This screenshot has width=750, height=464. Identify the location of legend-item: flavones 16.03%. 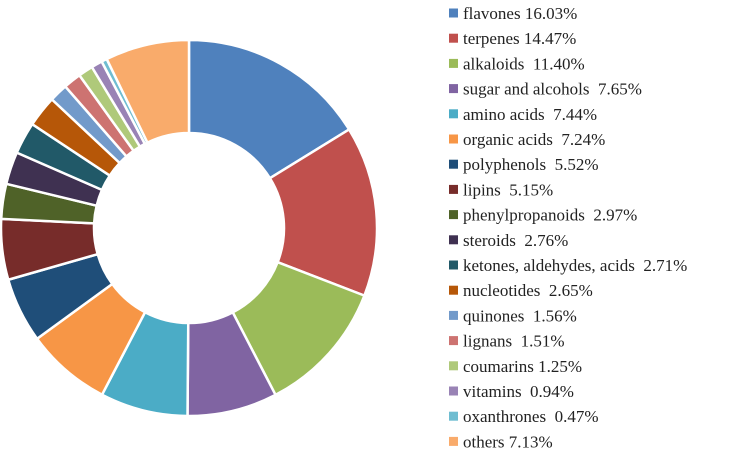
(513, 13).